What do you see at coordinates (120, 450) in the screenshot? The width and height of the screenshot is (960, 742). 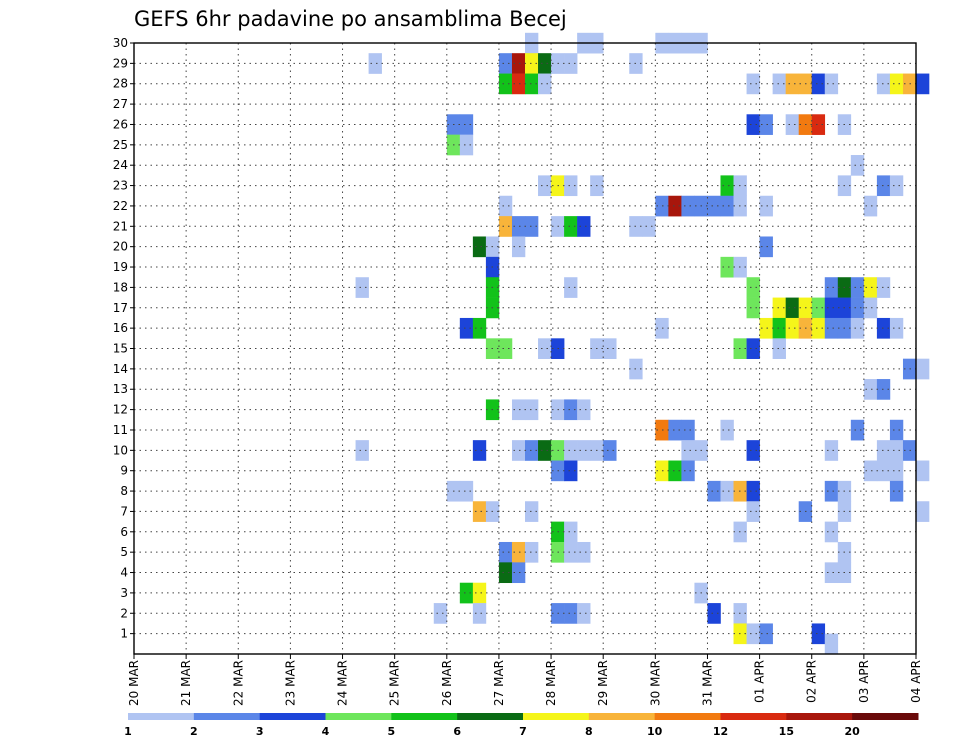 I see `y-tick-label: 10` at bounding box center [120, 450].